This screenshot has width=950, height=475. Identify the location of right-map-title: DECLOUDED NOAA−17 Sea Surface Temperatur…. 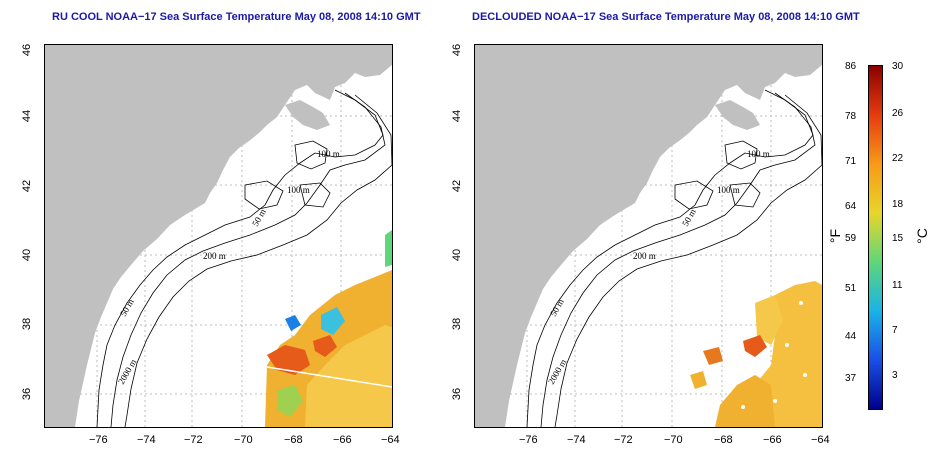
(666, 17).